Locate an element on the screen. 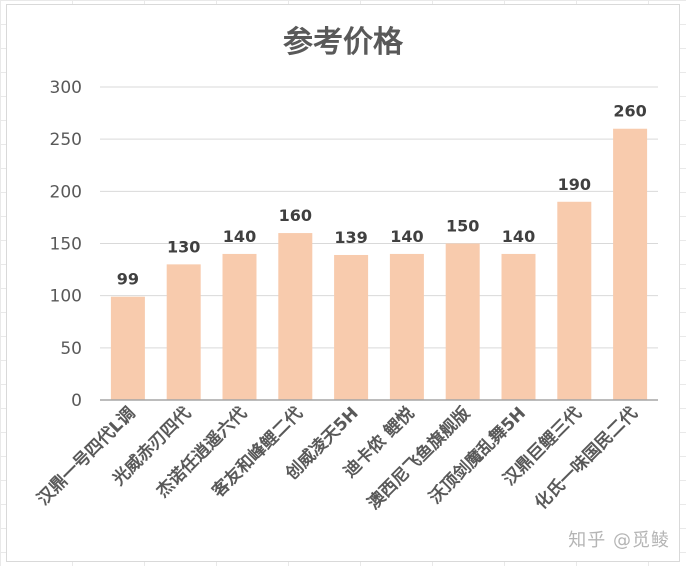 This screenshot has height=566, width=686. y-tick-label: 300 is located at coordinates (66, 88).